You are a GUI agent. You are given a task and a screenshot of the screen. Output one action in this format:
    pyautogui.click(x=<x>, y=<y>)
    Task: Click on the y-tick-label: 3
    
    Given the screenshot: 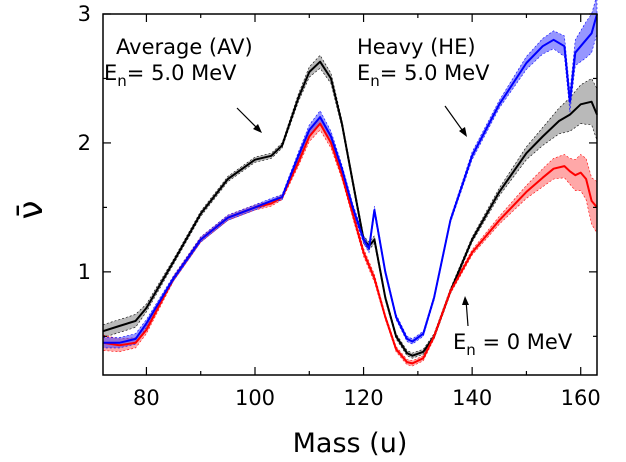 What is the action you would take?
    pyautogui.click(x=84, y=14)
    